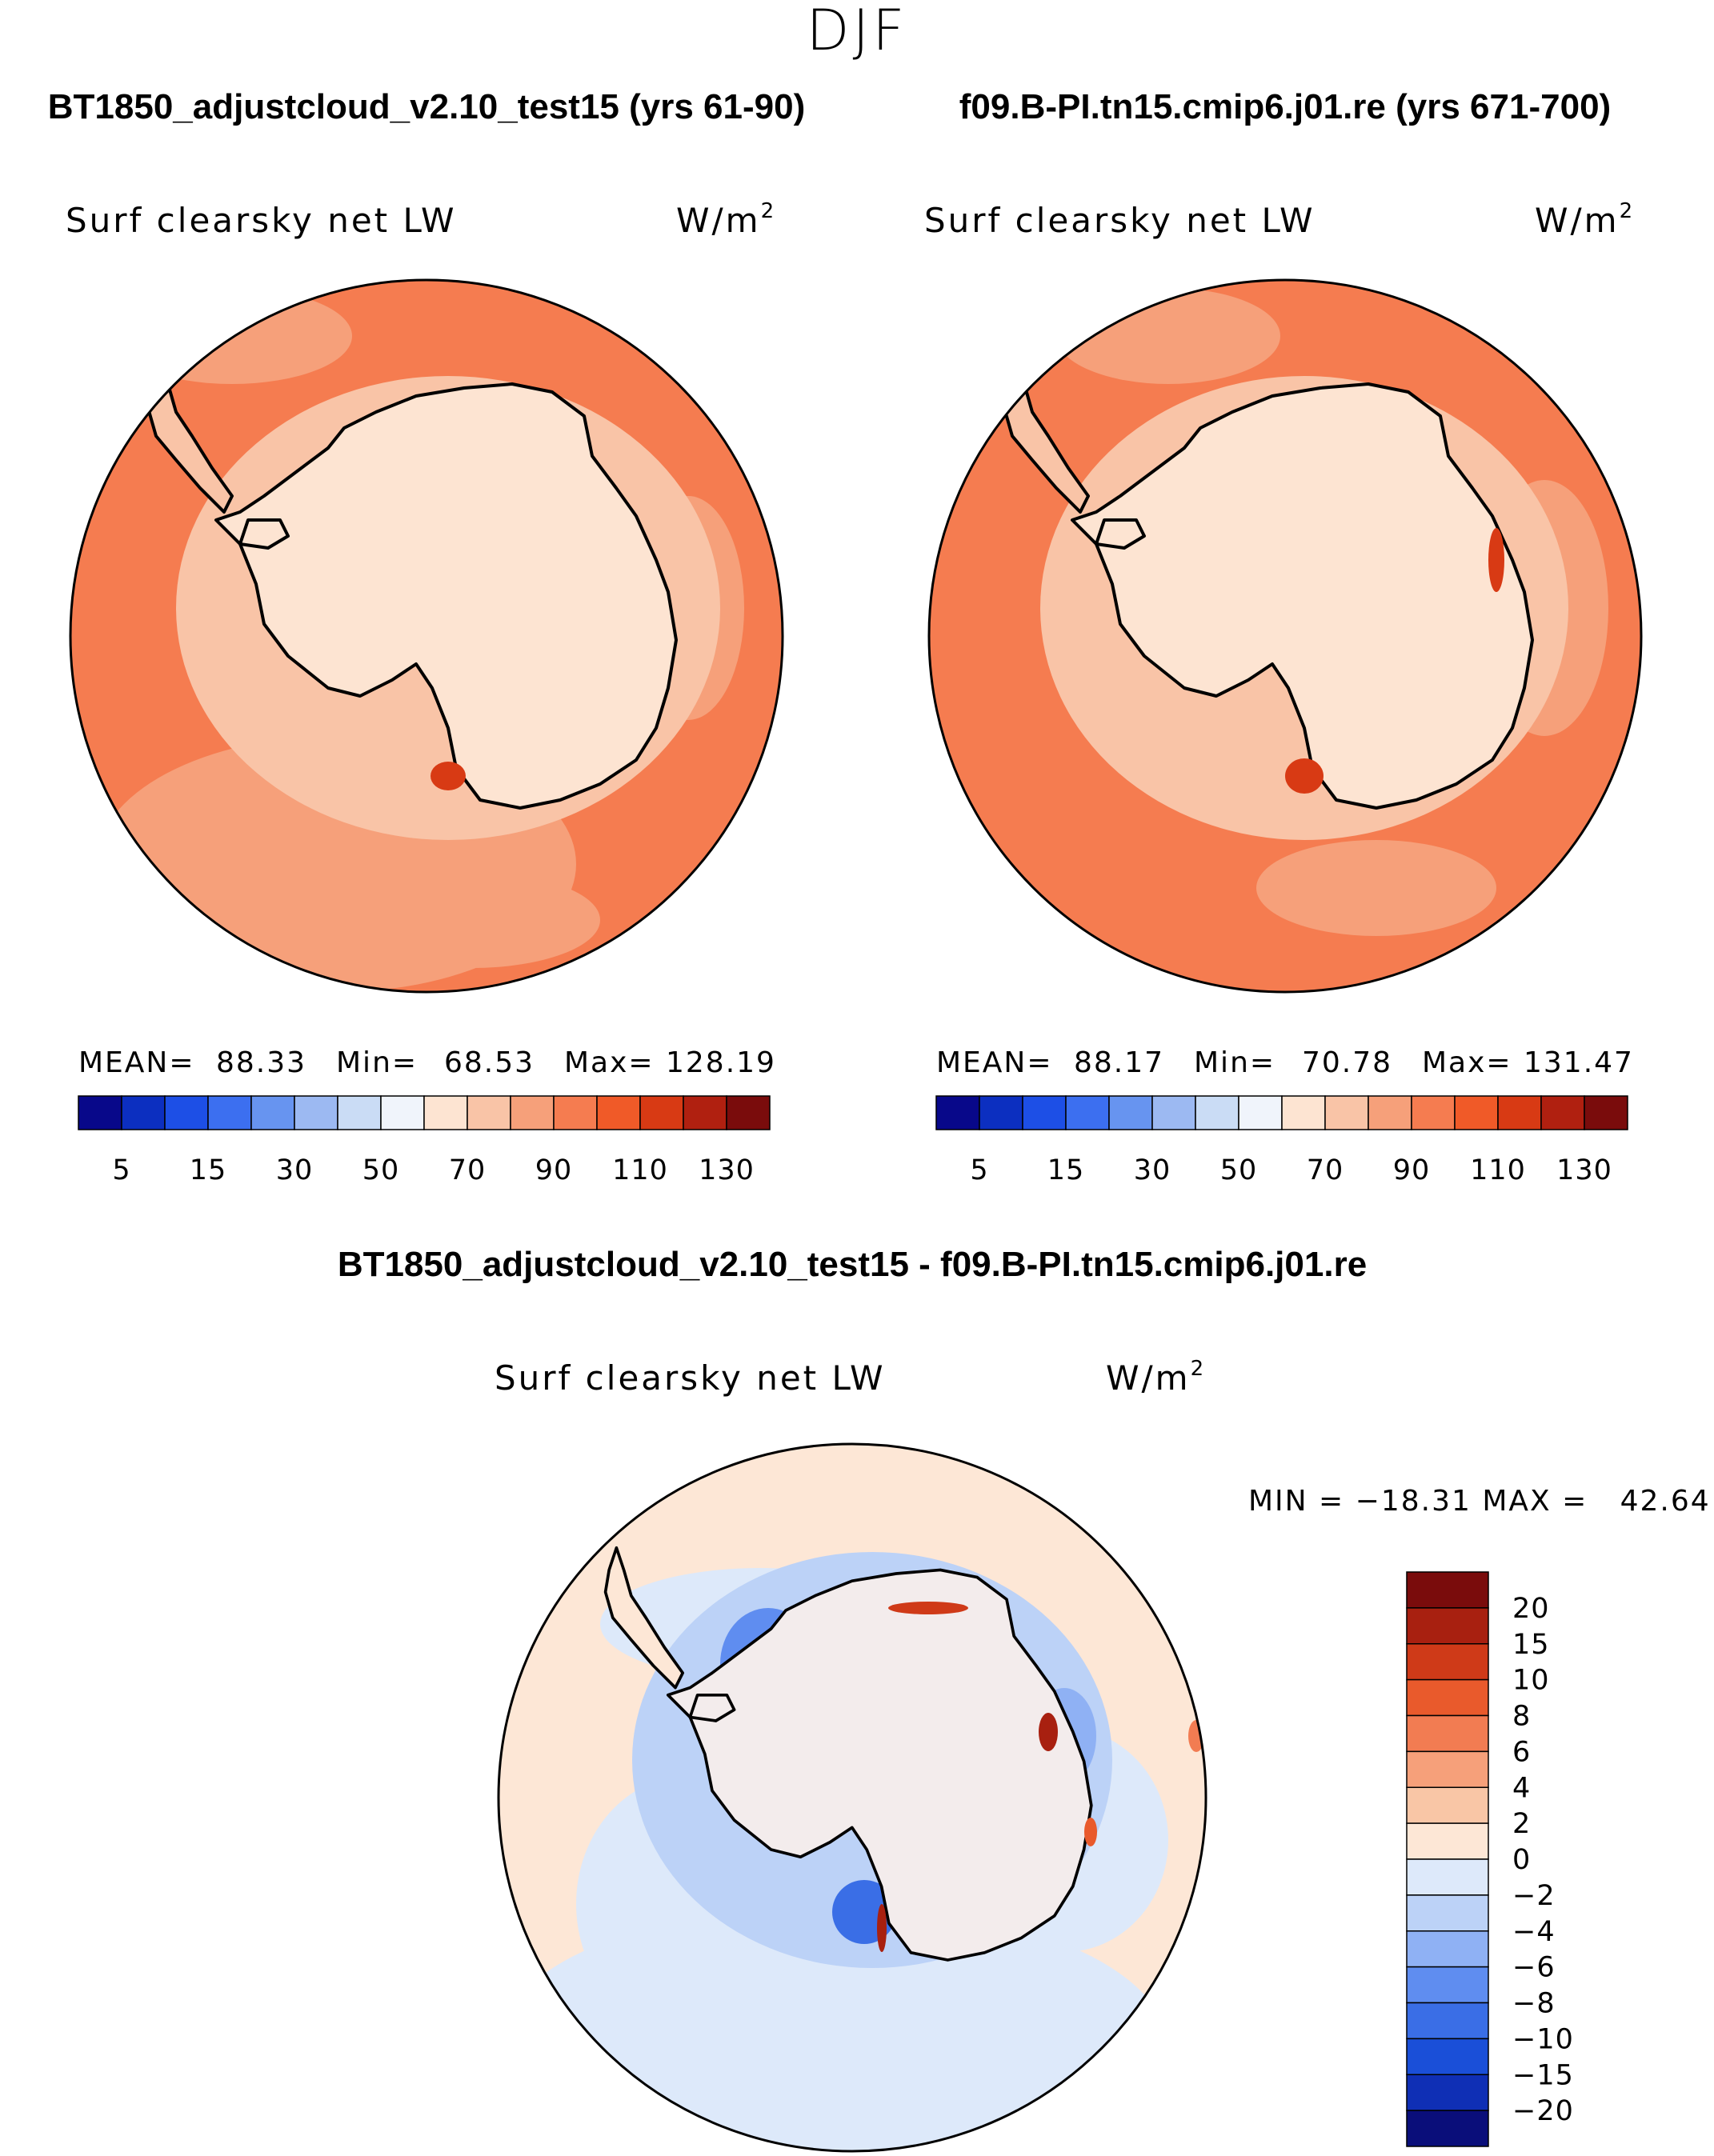 The height and width of the screenshot is (2156, 1714). I want to click on left-variable-title: Surf clearsky net LW, so click(261, 220).